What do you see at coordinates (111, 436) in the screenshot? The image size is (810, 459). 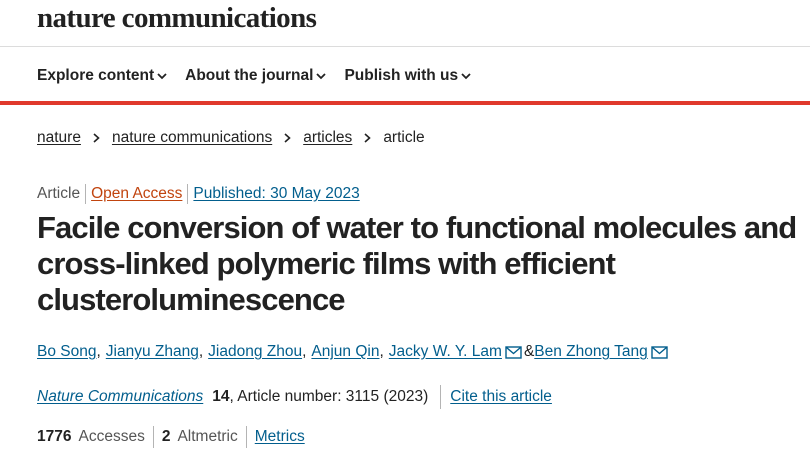 I see `accesses-label: Accesses` at bounding box center [111, 436].